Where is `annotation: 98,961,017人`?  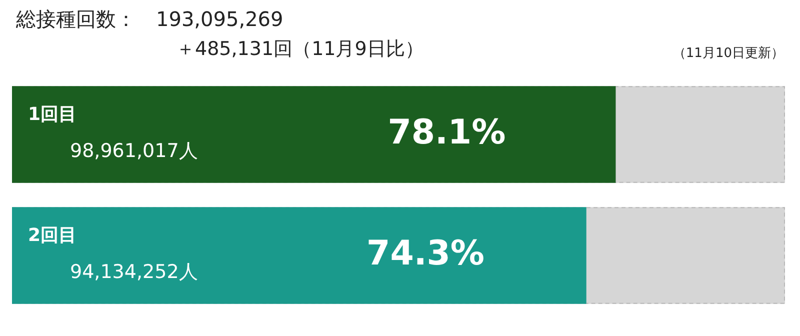 annotation: 98,961,017人 is located at coordinates (134, 151).